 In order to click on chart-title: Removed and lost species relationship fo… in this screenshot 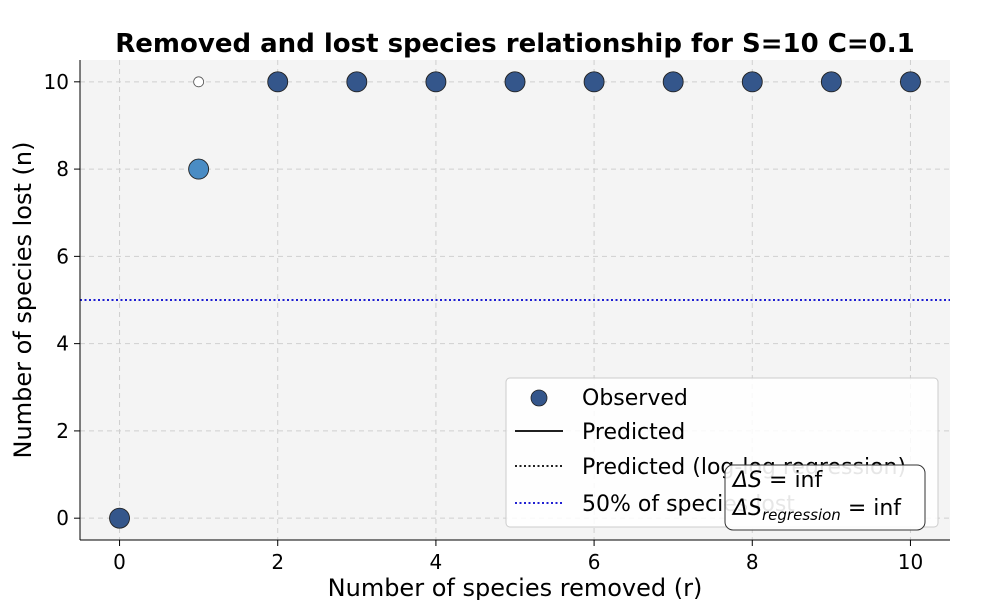, I will do `click(514, 44)`.